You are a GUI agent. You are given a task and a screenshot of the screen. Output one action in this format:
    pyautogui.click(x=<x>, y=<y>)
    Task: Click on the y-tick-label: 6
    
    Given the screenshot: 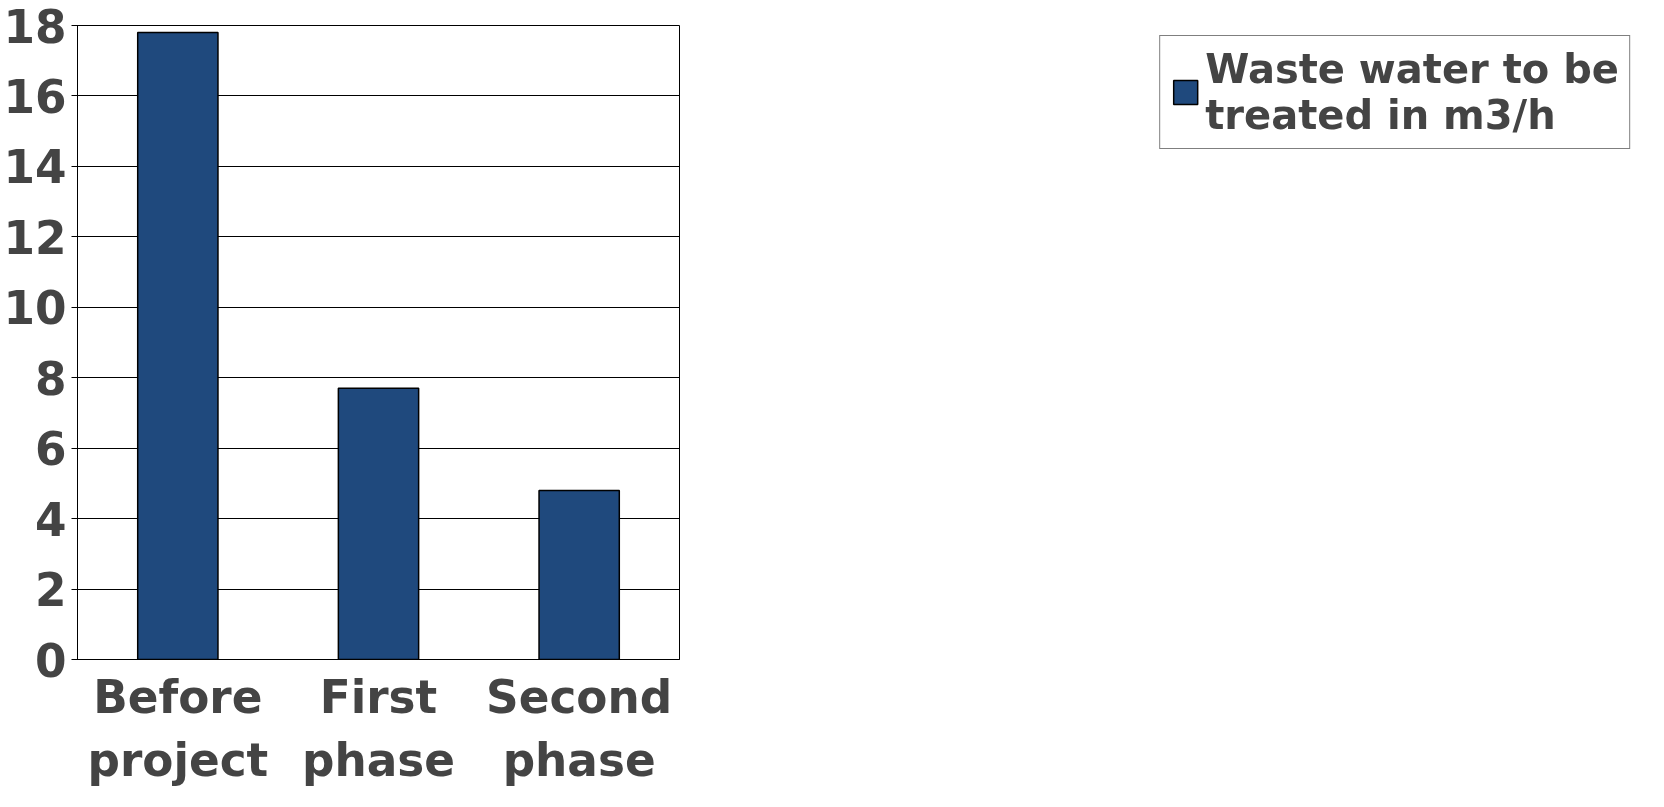 What is the action you would take?
    pyautogui.click(x=50, y=450)
    